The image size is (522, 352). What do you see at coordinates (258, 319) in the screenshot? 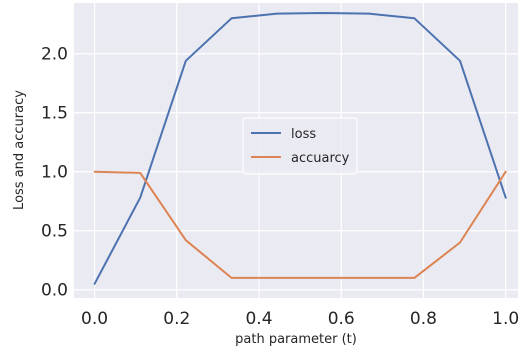
I see `x-tick-label: 0.4` at bounding box center [258, 319].